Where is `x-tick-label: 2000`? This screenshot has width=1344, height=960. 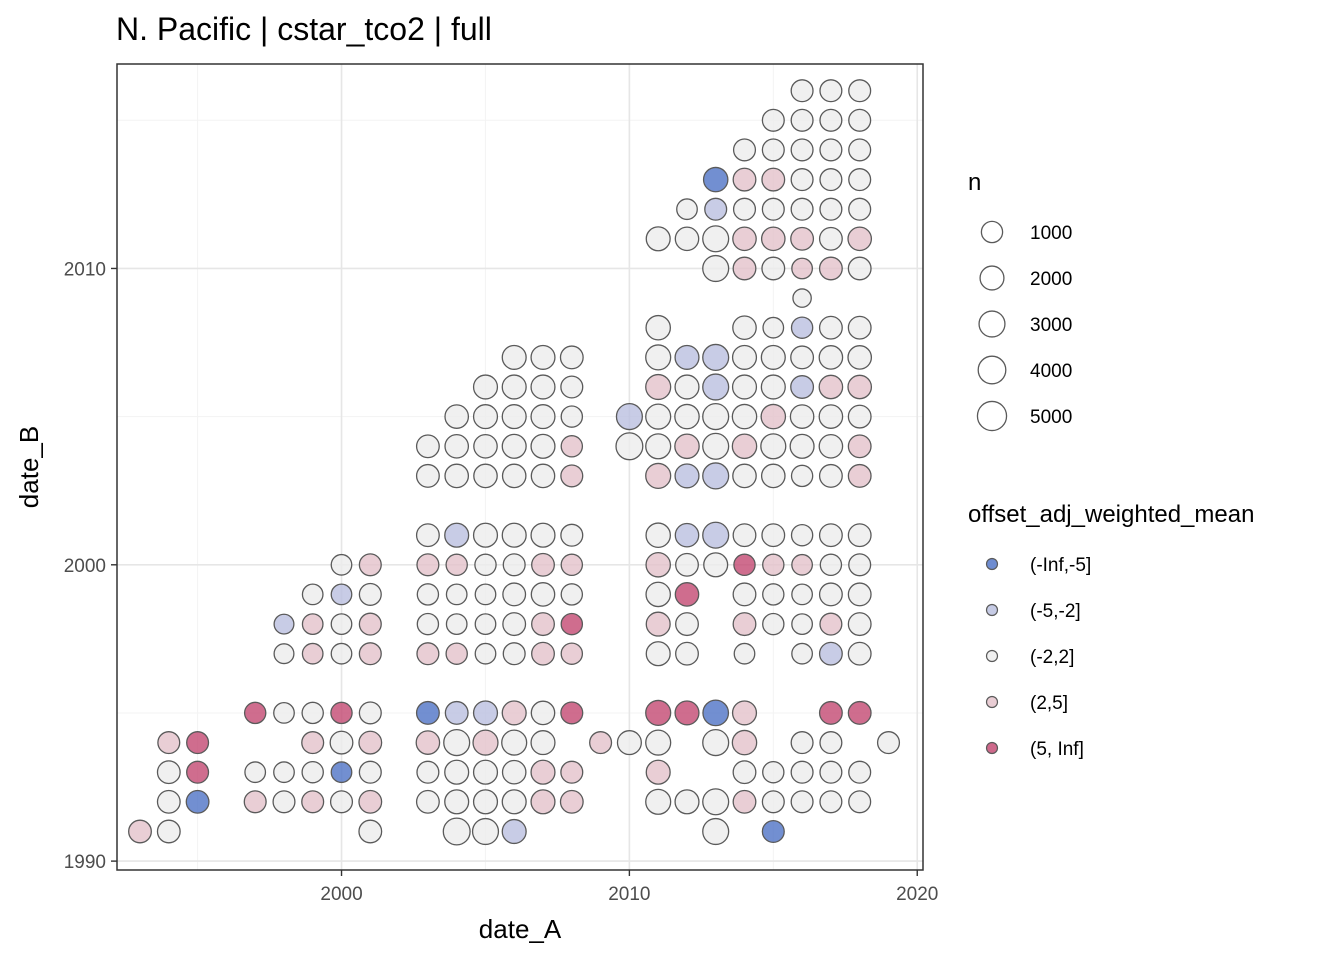
x-tick-label: 2000 is located at coordinates (341, 894).